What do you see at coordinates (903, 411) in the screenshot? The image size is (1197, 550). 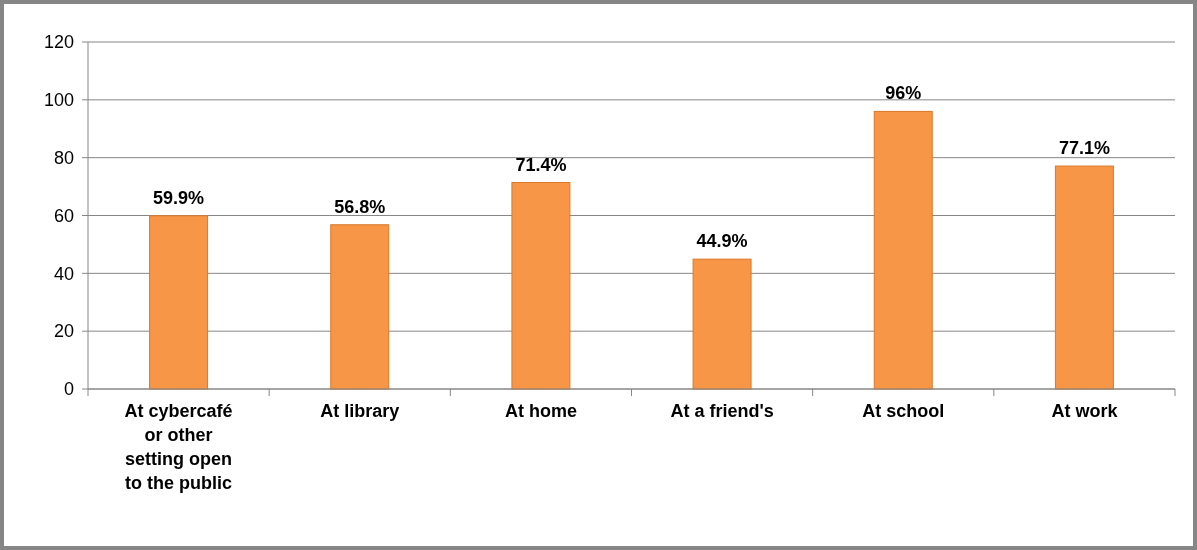 I see `x-tick-label: At school` at bounding box center [903, 411].